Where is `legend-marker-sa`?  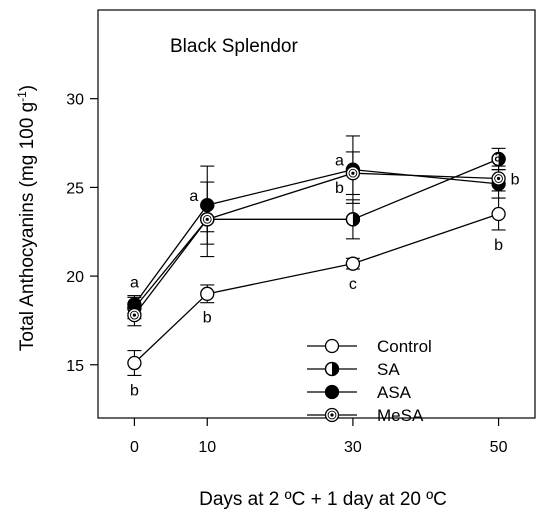
legend-marker-sa is located at coordinates (332, 369).